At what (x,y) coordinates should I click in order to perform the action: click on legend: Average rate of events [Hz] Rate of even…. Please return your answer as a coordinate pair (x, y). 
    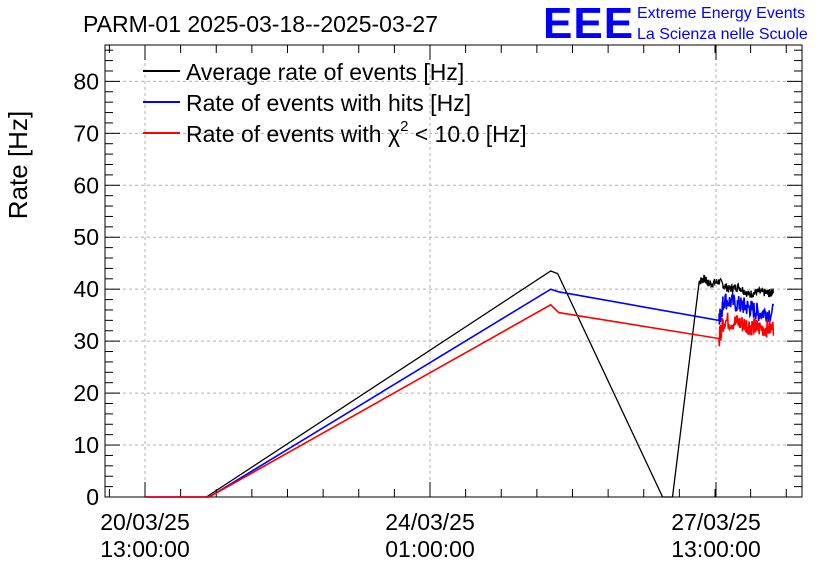
    Looking at the image, I should click on (335, 103).